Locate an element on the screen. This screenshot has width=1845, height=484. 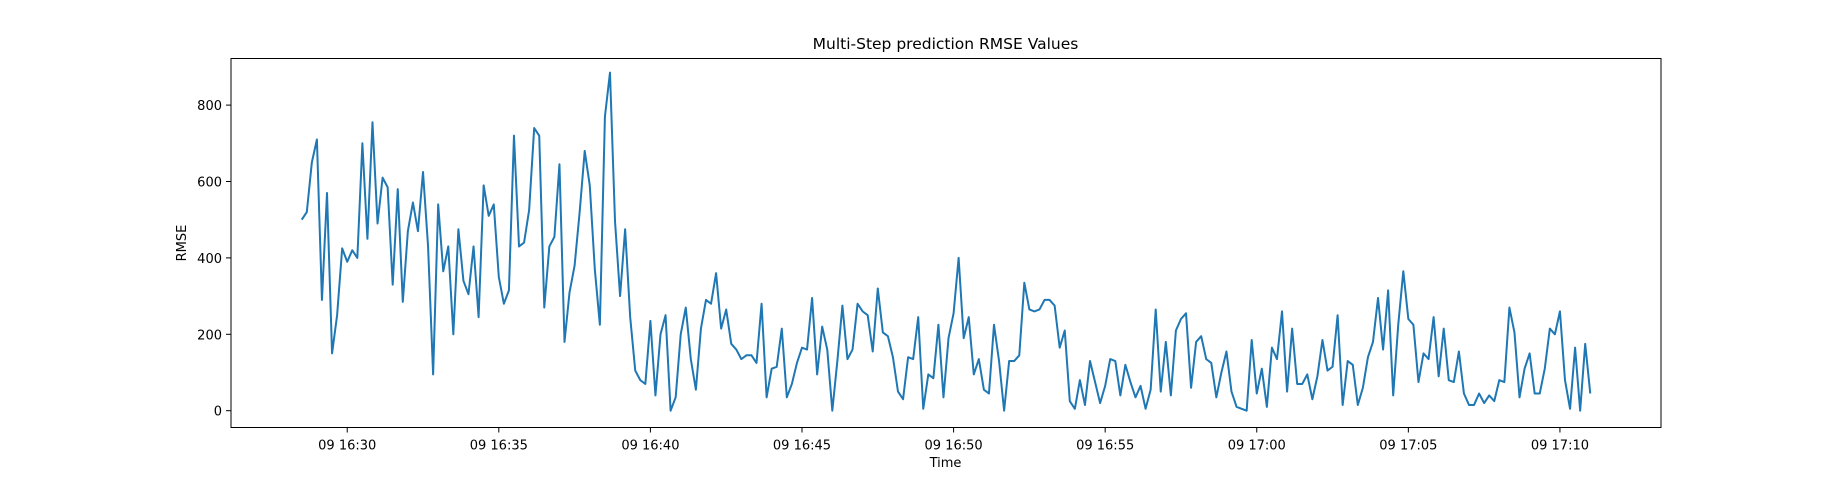
x-tick-label: 09 17:00 is located at coordinates (1257, 446).